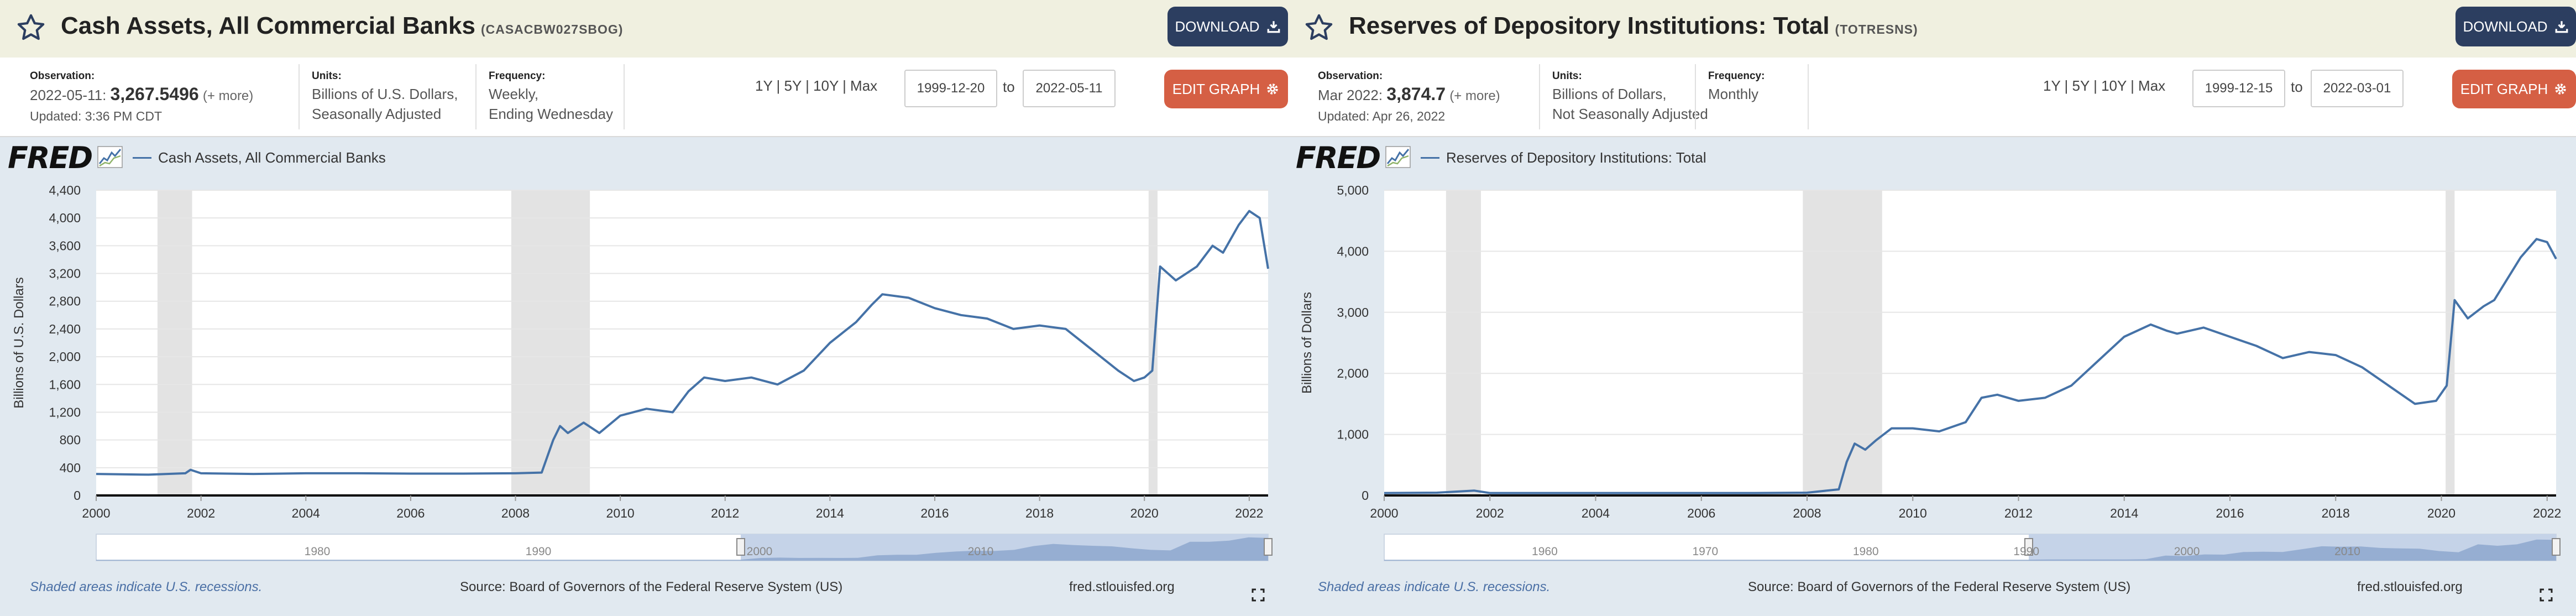 The height and width of the screenshot is (616, 2576). Describe the element at coordinates (1705, 551) in the screenshot. I see `navigator-label: 1970` at that location.